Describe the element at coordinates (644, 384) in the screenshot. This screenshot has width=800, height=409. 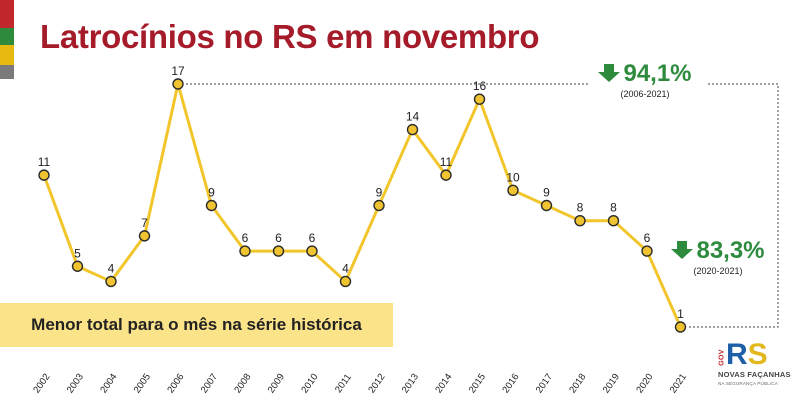
I see `x-tick-label: 2020` at that location.